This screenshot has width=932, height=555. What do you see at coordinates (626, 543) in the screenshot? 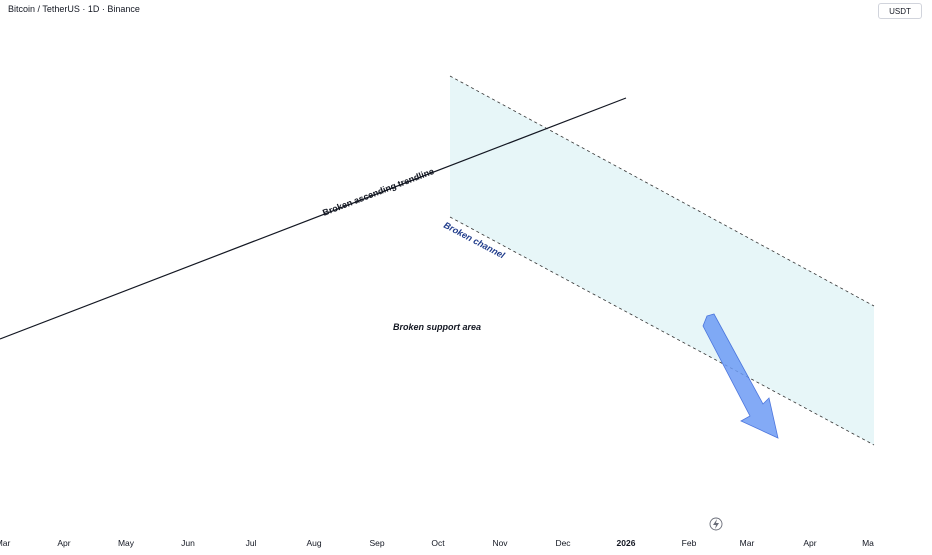
I see `time-tick: 2026` at bounding box center [626, 543].